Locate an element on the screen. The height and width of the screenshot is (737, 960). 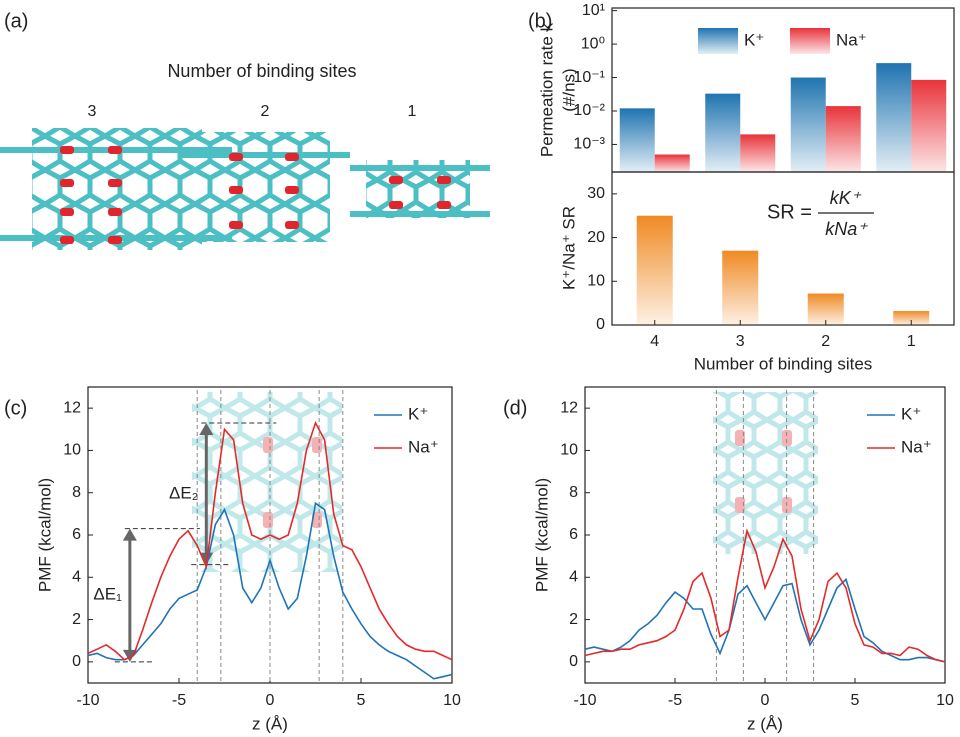
tube-label: 2 is located at coordinates (265, 111).